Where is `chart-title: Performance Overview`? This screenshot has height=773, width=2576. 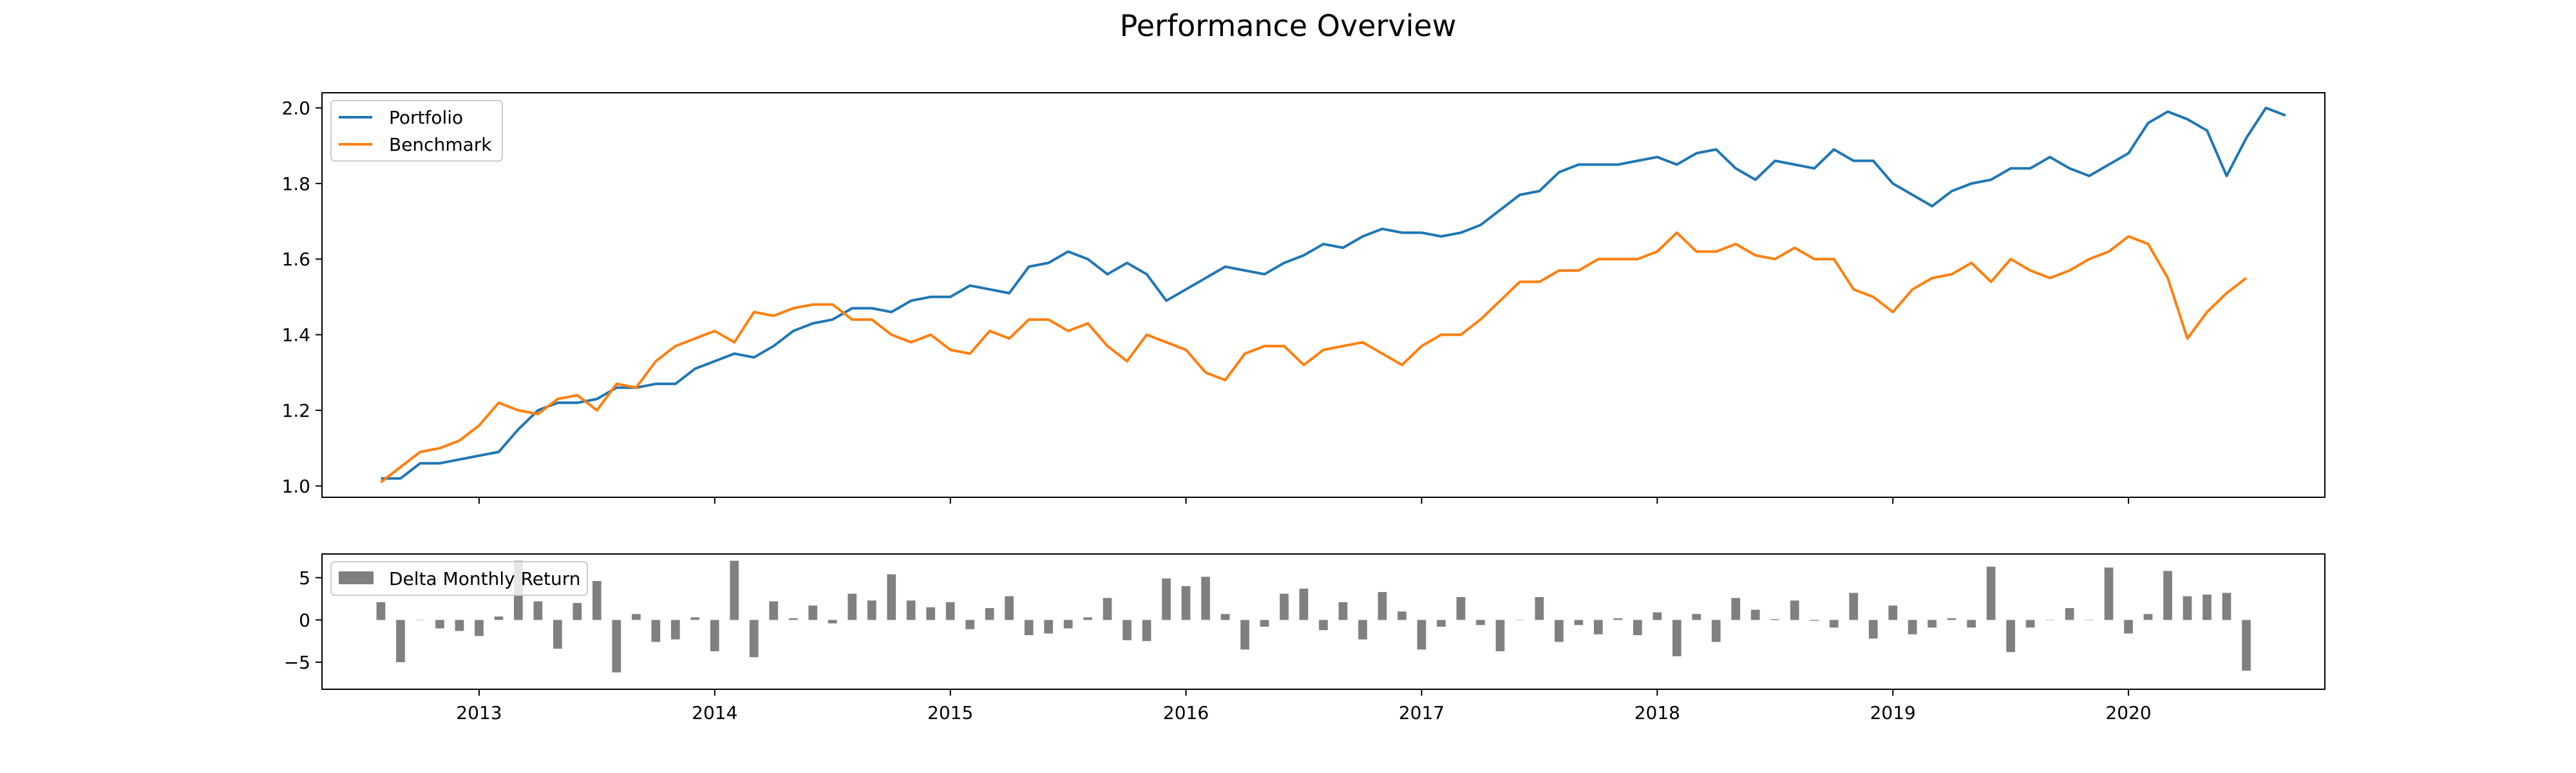 chart-title: Performance Overview is located at coordinates (1288, 25).